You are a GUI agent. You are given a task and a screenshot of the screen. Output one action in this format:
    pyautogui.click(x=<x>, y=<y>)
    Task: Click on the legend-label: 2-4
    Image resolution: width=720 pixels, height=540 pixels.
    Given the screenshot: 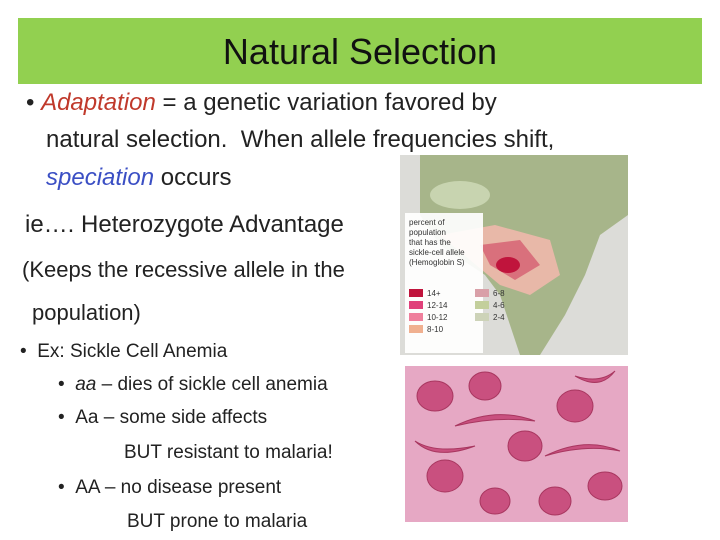 What is the action you would take?
    pyautogui.click(x=499, y=317)
    